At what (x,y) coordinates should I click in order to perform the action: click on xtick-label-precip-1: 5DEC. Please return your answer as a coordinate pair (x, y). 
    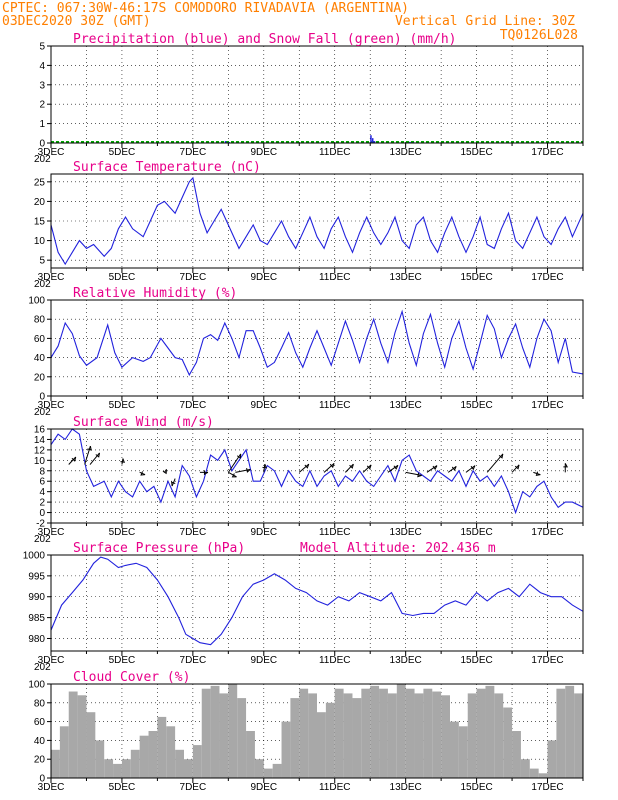
    Looking at the image, I should click on (122, 152).